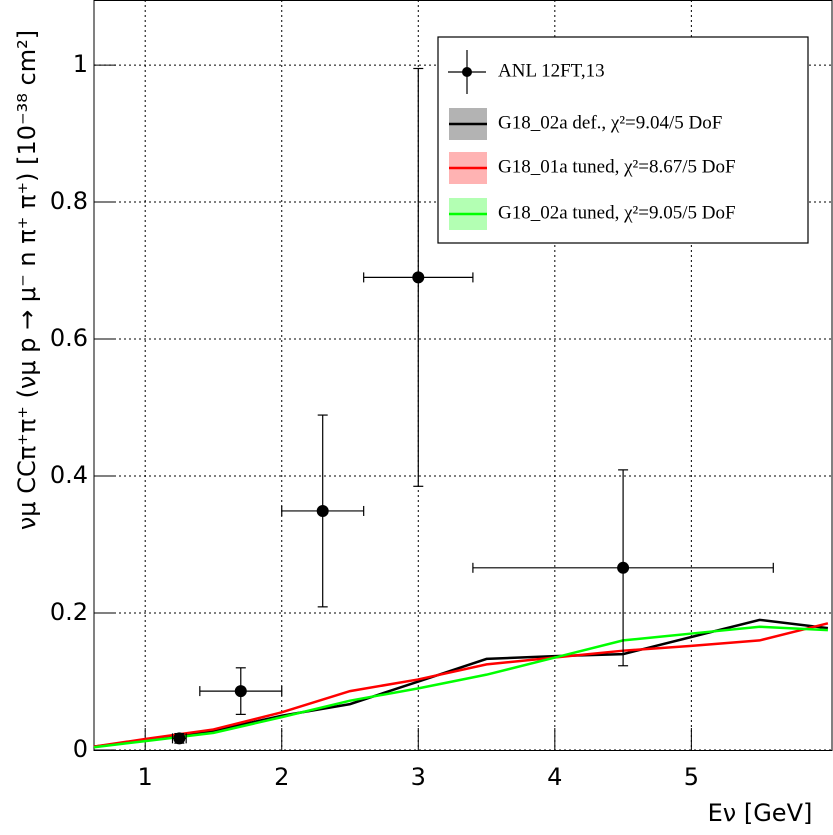  What do you see at coordinates (69, 201) in the screenshot?
I see `y-tick-label: 0.8` at bounding box center [69, 201].